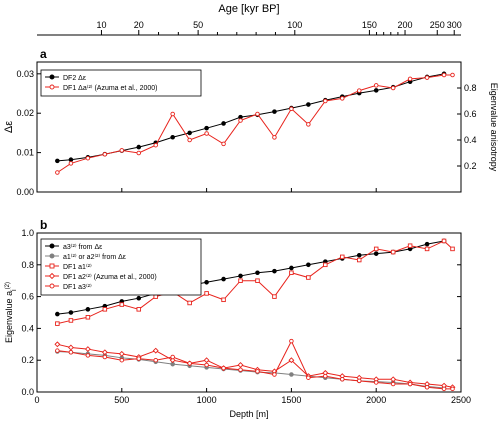  What do you see at coordinates (110, 88) in the screenshot?
I see `legend-label: DF1 Δa⁽²⁾ (Azuma et al., 2000)` at bounding box center [110, 88].